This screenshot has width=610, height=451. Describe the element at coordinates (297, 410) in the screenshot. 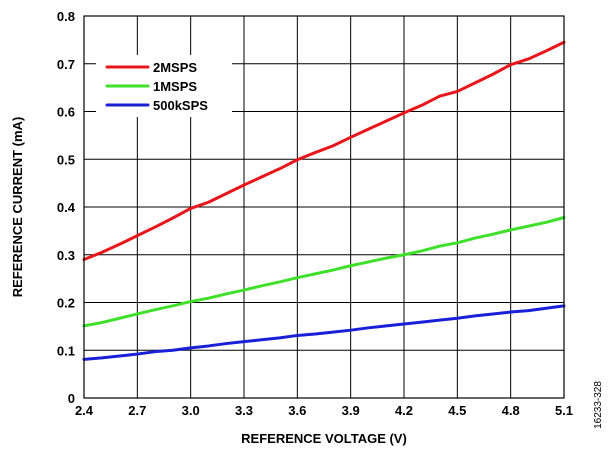

I see `x-tick-label: 3.6` at that location.